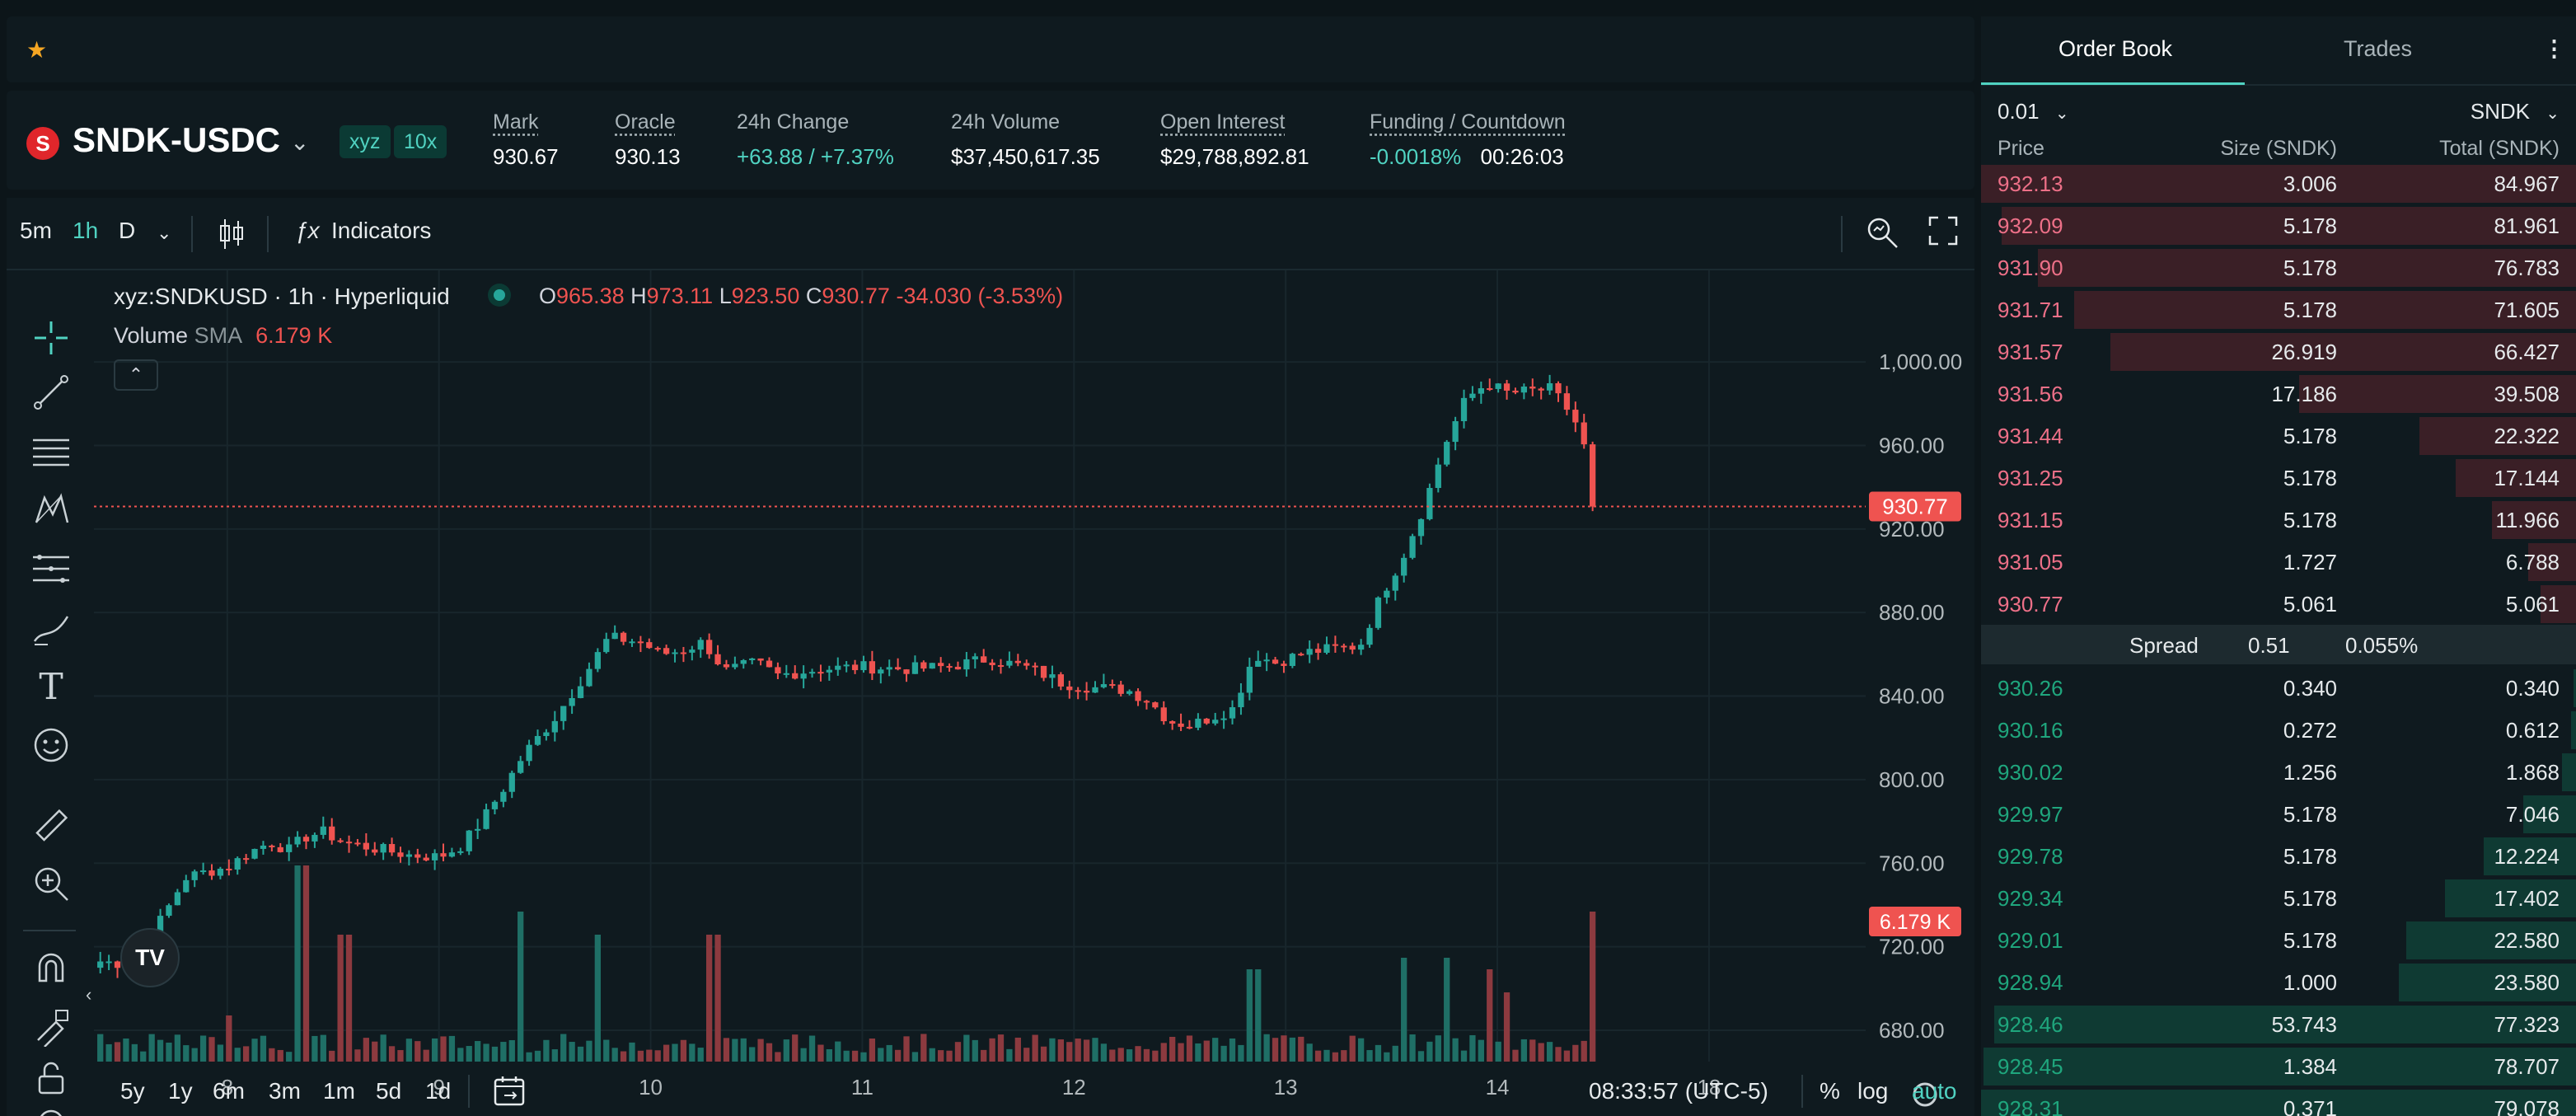 This screenshot has height=1116, width=2576. Describe the element at coordinates (2278, 772) in the screenshot. I see `bid-row: 930.02 1.256 1.868` at that location.